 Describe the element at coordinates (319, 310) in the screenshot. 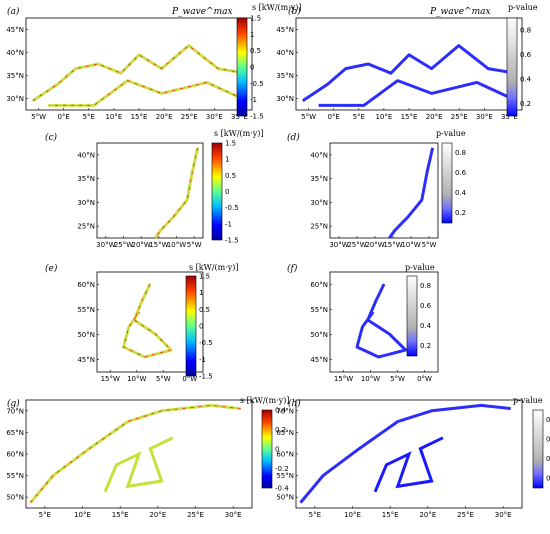

I see `y-tick-label: 55°N` at that location.